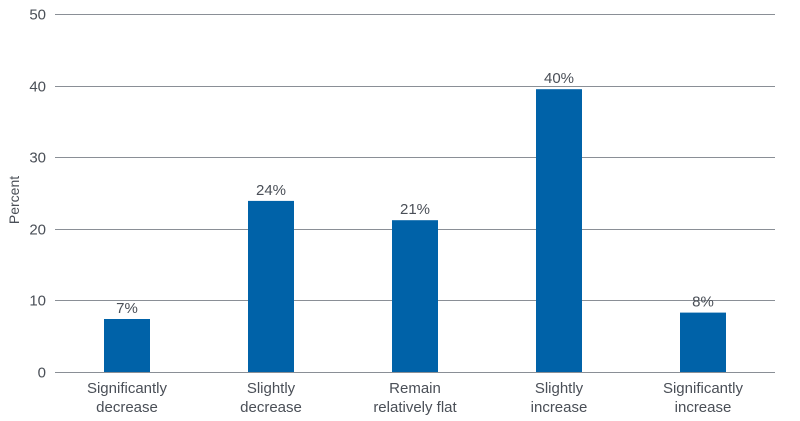  I want to click on y-axis-ticks: 0 10 20 30 40 50, so click(37, 194).